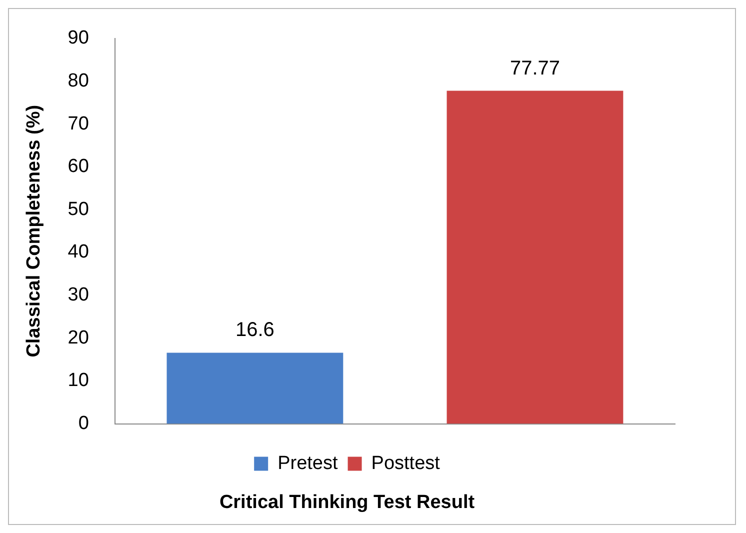  What do you see at coordinates (78, 167) in the screenshot?
I see `y-tick-label: 60` at bounding box center [78, 167].